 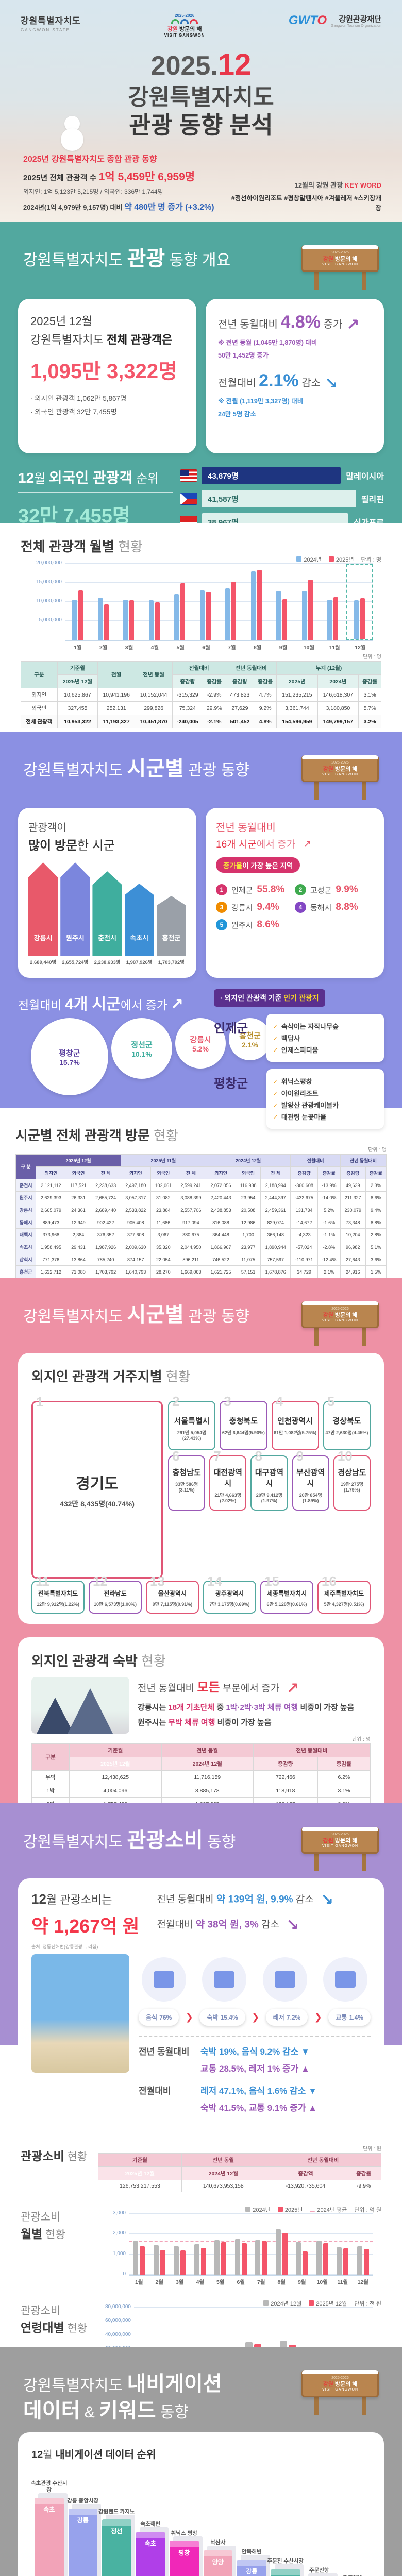 I want to click on table-cell: 917,094, so click(x=190, y=1223).